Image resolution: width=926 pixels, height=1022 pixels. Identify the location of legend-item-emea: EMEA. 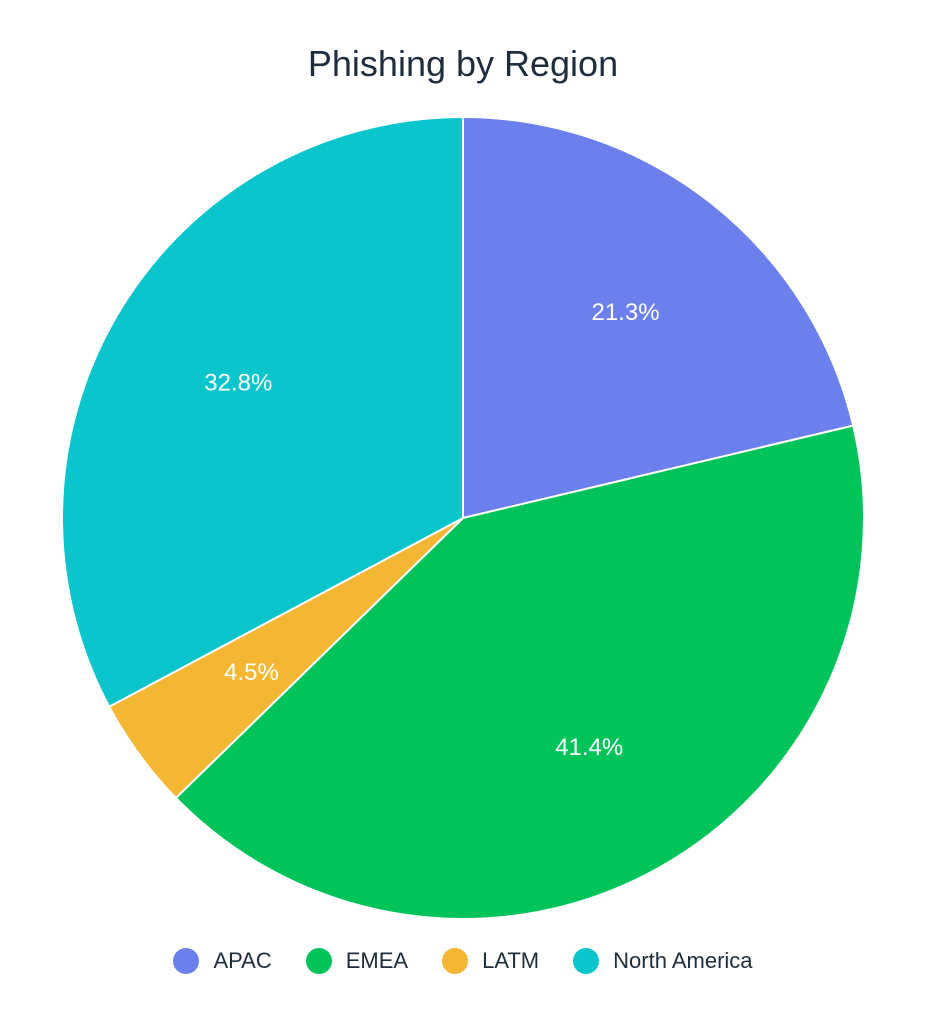
(357, 961).